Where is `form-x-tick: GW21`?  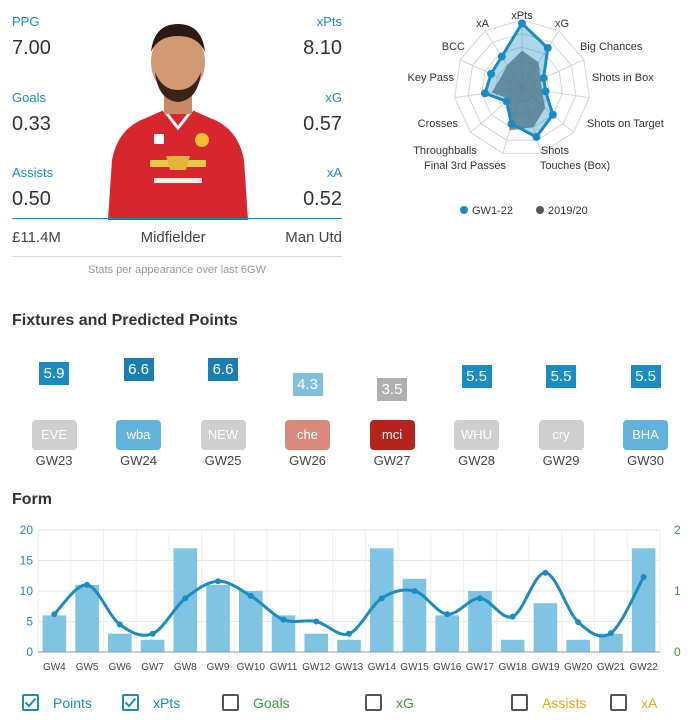 form-x-tick: GW21 is located at coordinates (611, 667).